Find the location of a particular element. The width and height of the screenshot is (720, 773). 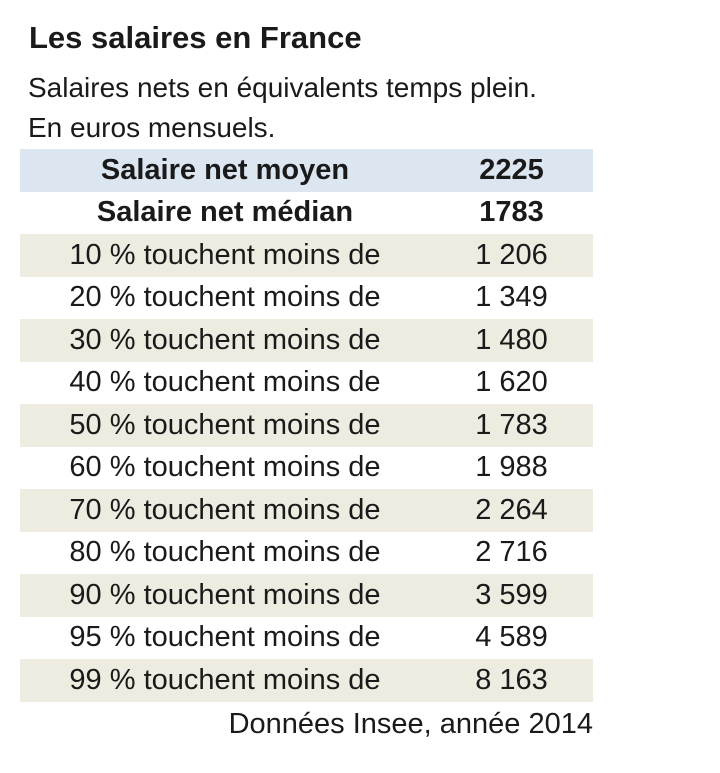

table-row-p20: 20 % touchent moins de 1 349 is located at coordinates (306, 297).